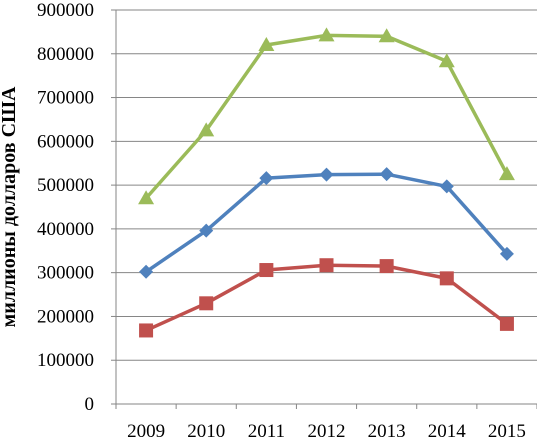  What do you see at coordinates (507, 430) in the screenshot?
I see `x-tick-label: 2015` at bounding box center [507, 430].